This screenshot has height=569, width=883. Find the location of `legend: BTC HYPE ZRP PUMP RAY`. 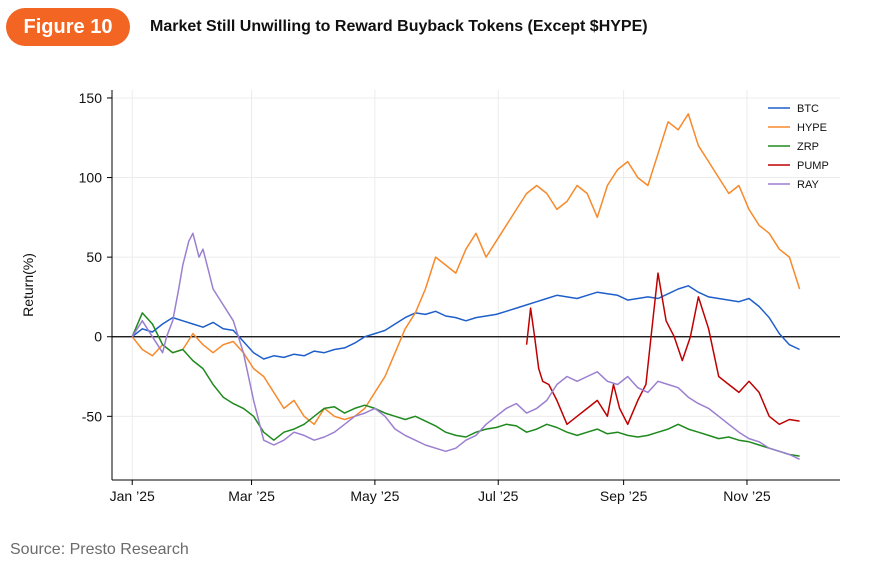

legend: BTC HYPE ZRP PUMP RAY is located at coordinates (798, 147).